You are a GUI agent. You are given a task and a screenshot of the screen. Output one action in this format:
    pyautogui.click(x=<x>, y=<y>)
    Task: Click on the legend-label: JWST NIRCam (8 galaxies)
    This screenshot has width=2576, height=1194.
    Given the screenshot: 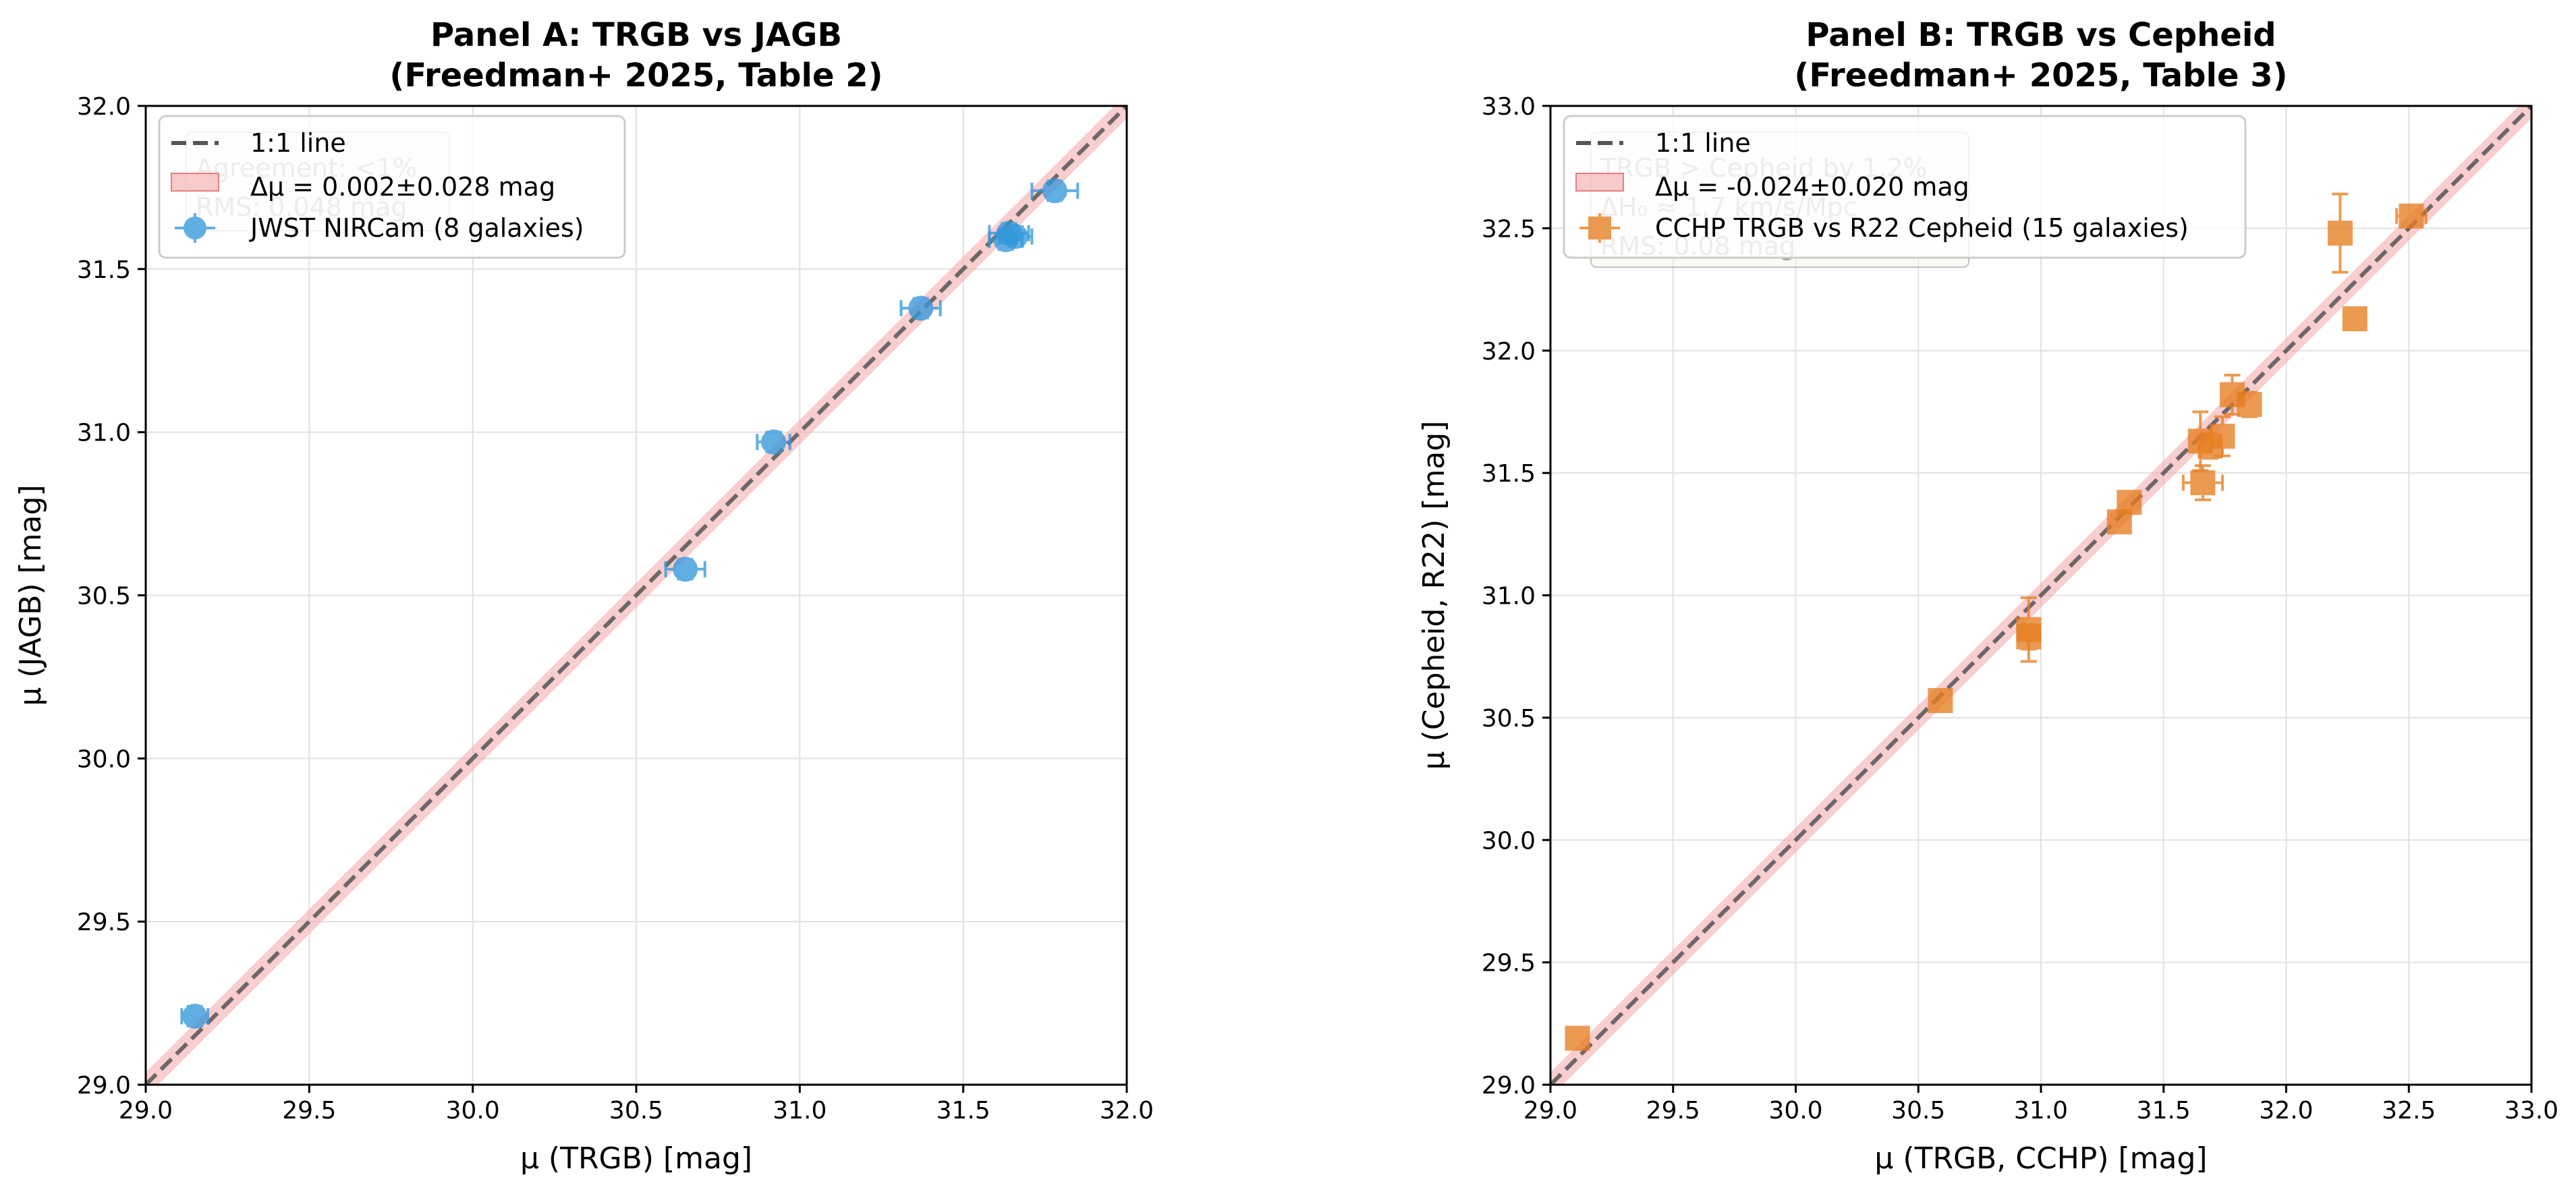 What is the action you would take?
    pyautogui.click(x=416, y=228)
    